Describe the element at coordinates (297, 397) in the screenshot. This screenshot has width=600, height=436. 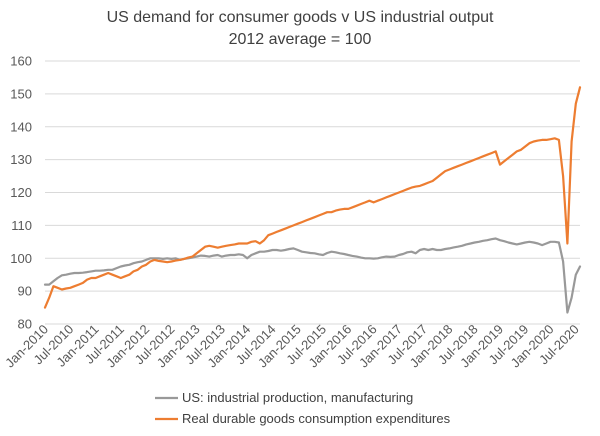
I see `legend-label-industrial-production: US: industrial production, manufacturing` at that location.